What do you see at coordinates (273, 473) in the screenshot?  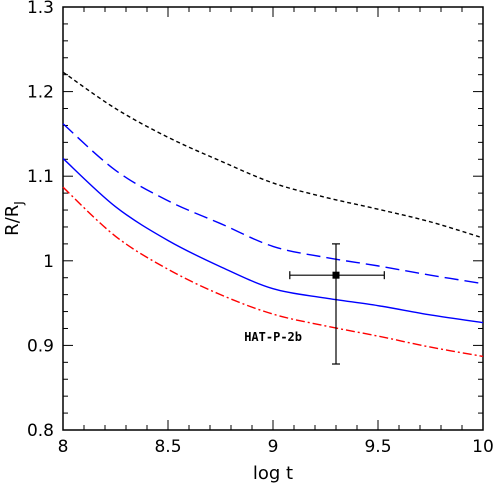 I see `x-axis-label: log t` at bounding box center [273, 473].